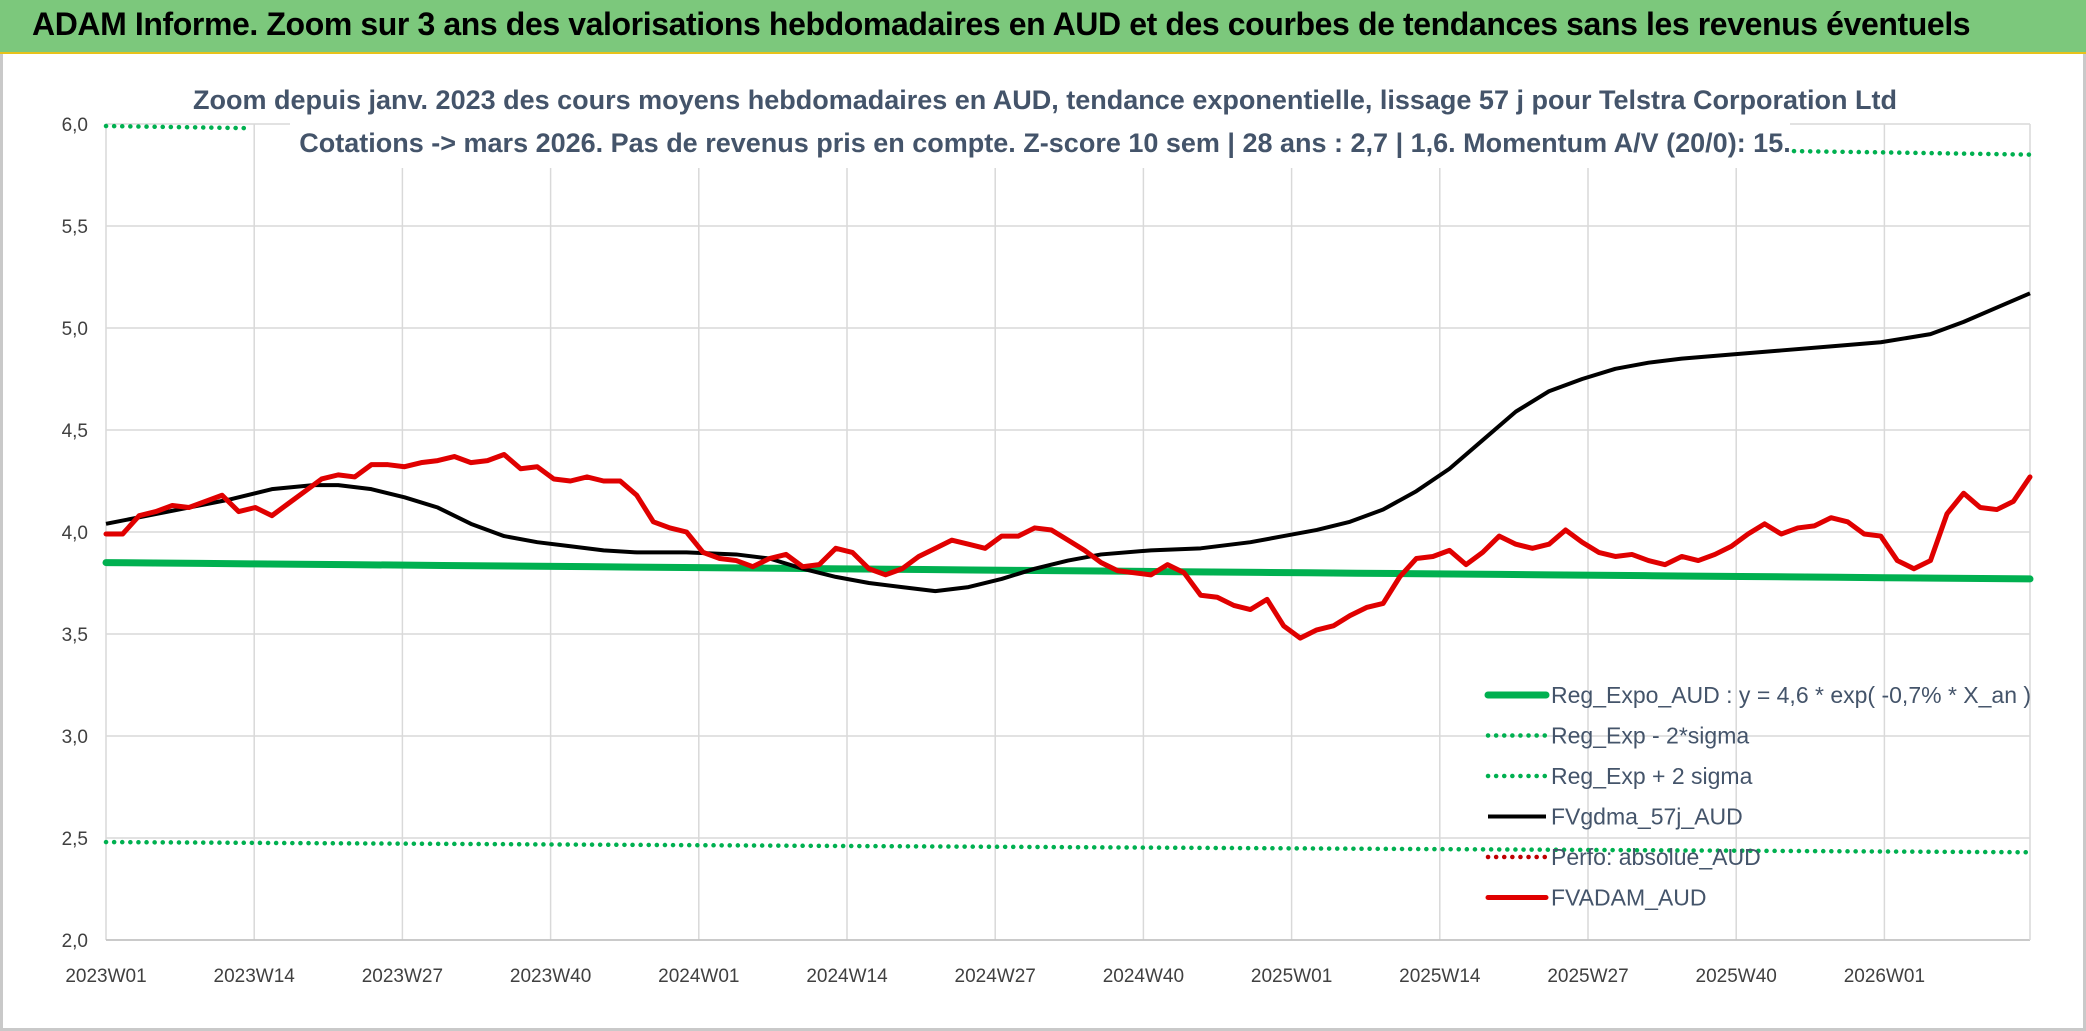 The width and height of the screenshot is (2086, 1031). What do you see at coordinates (1652, 776) in the screenshot?
I see `legend-label-reg-exp-2-sigma: Reg_Exp + 2 sigma` at bounding box center [1652, 776].